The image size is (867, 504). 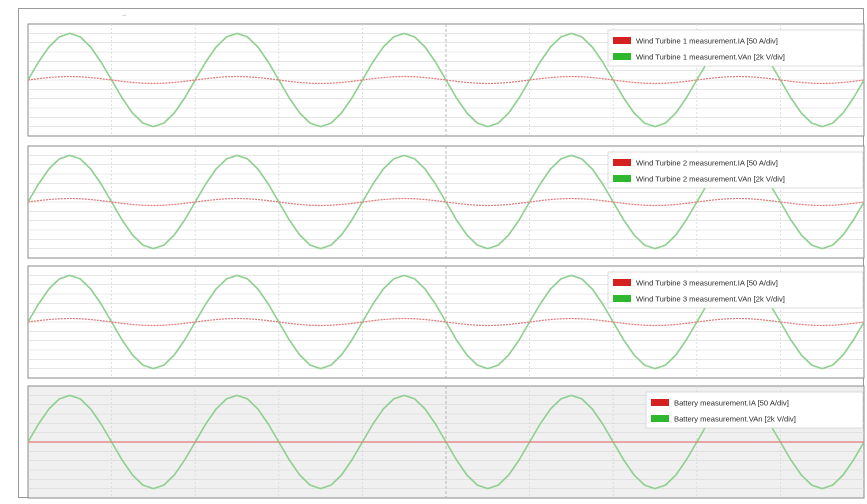 What do you see at coordinates (707, 163) in the screenshot?
I see `legend-label-current: Wind Turbine 2 measurement.IA [50 A/div]` at bounding box center [707, 163].